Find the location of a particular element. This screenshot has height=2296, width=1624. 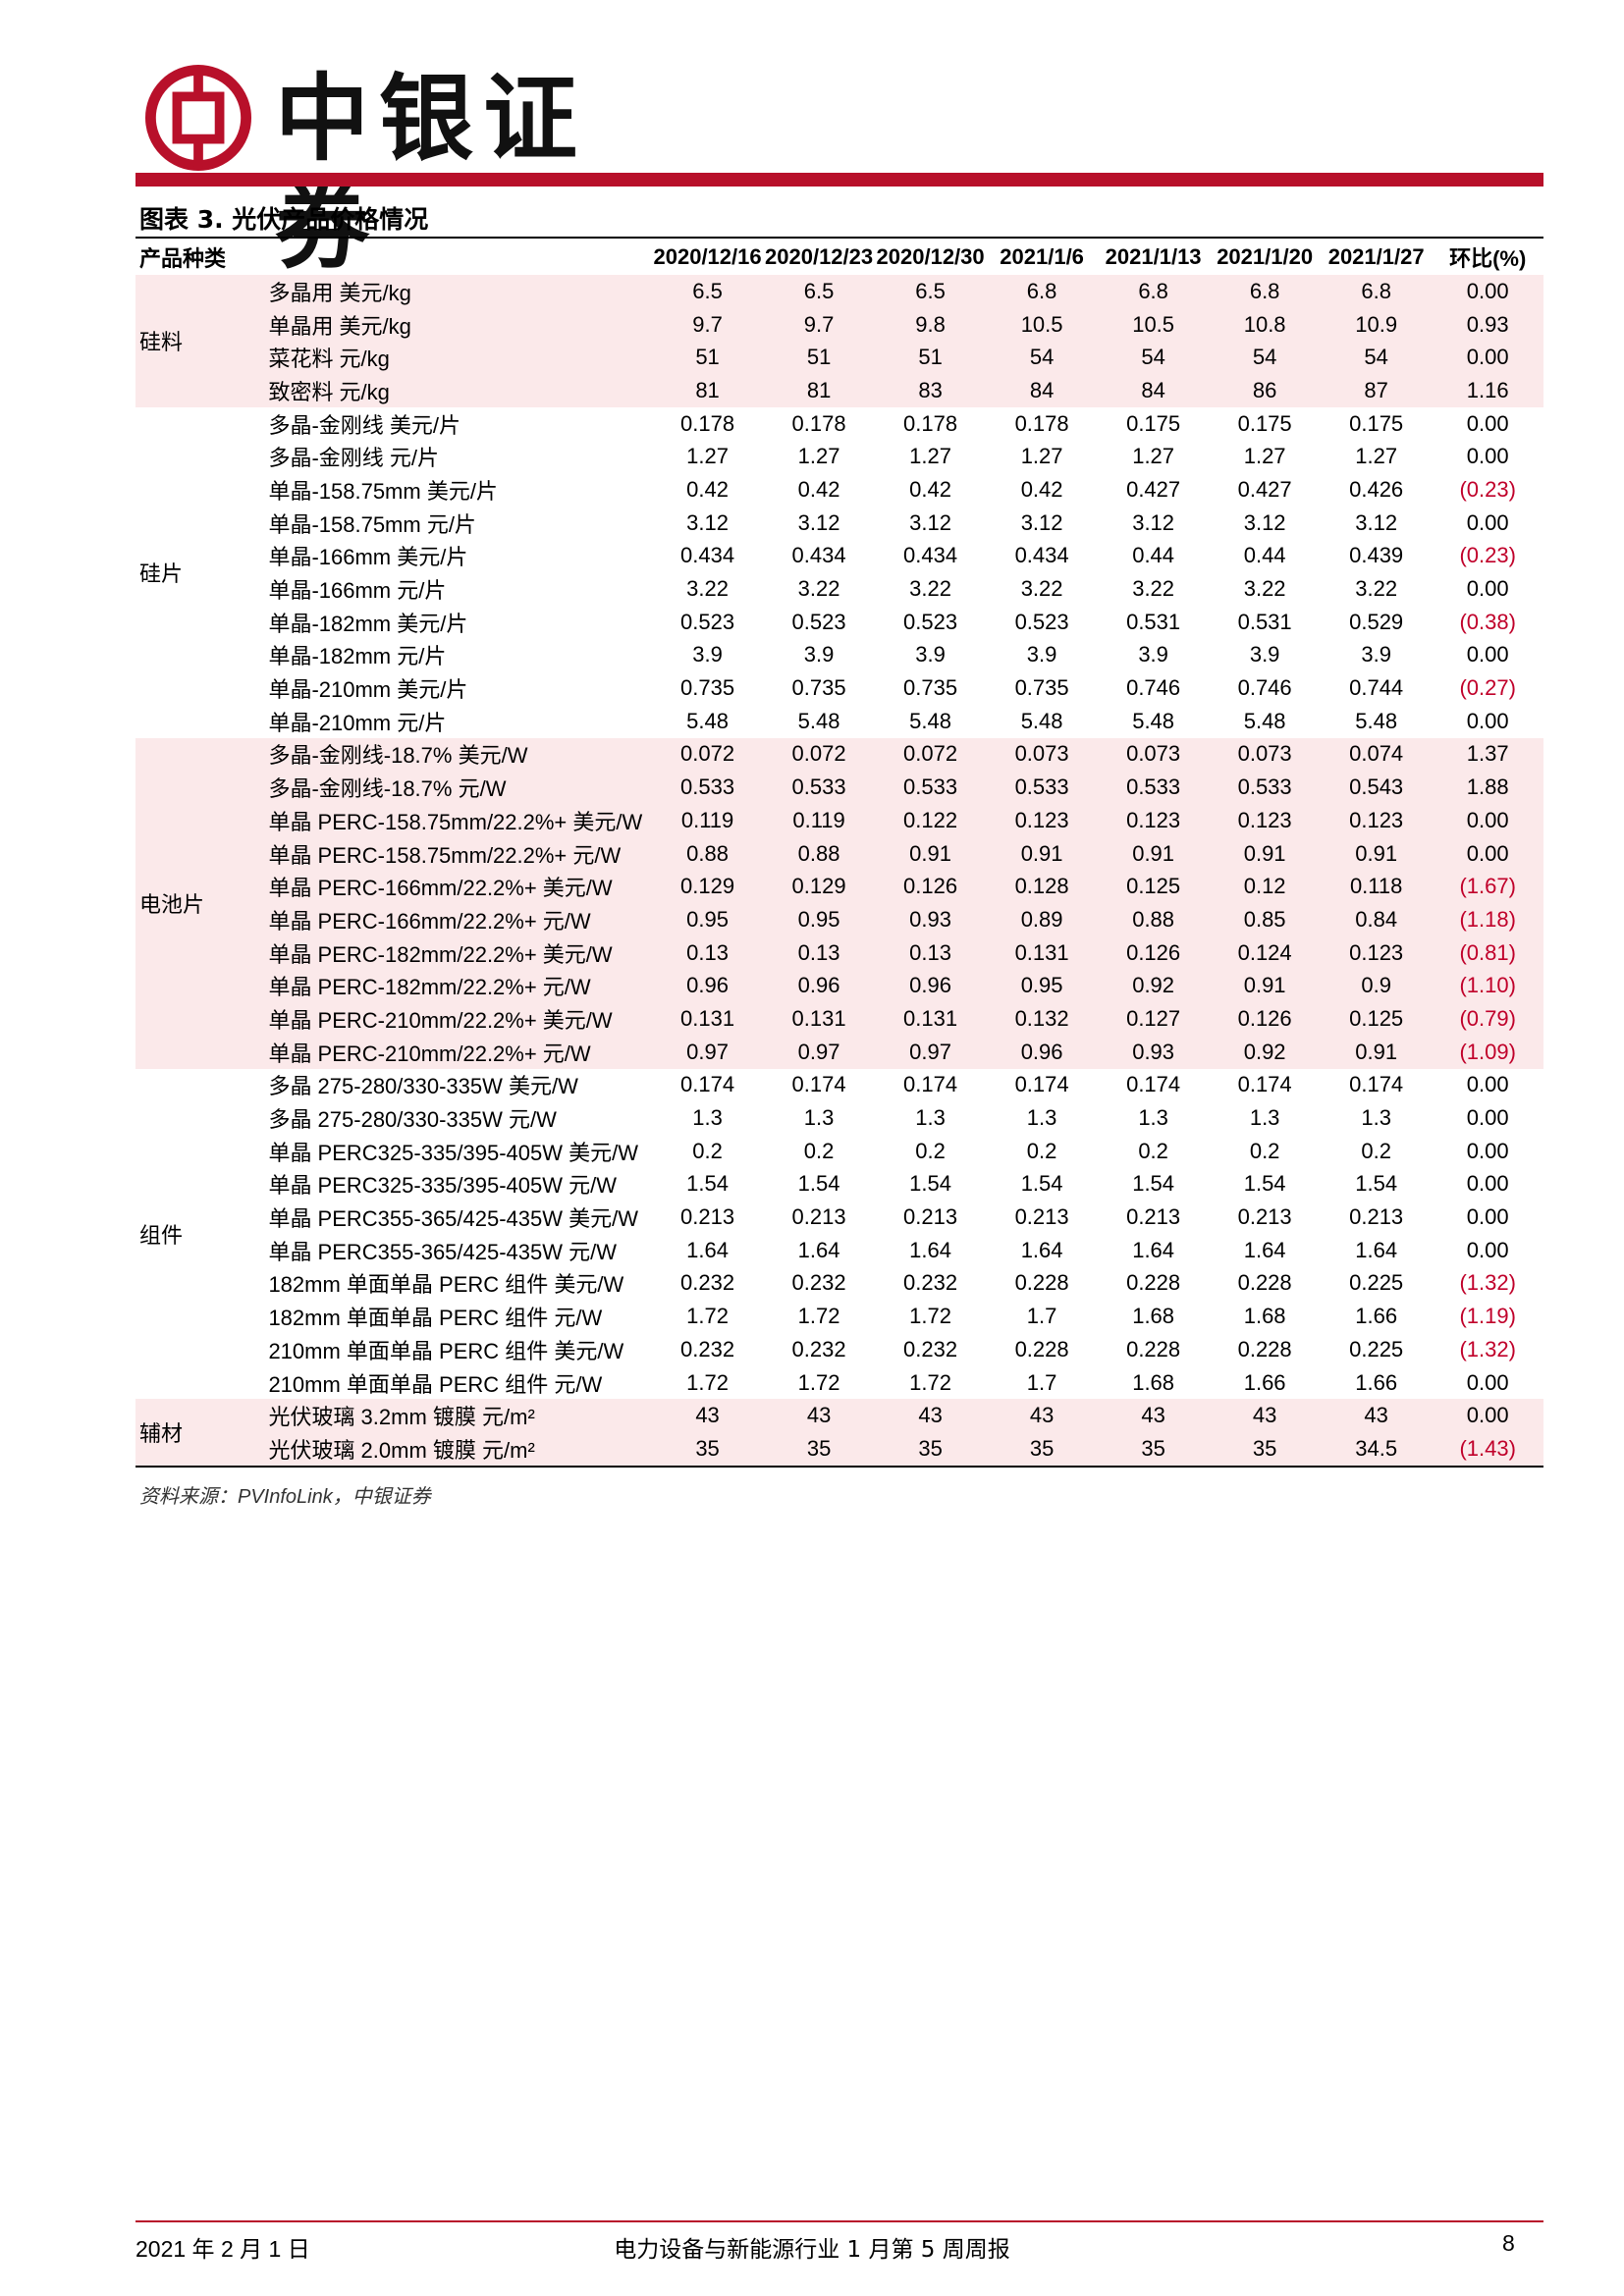

product-cell: 单晶 PERC-182mm/22.2%+ 元/W is located at coordinates (458, 986).